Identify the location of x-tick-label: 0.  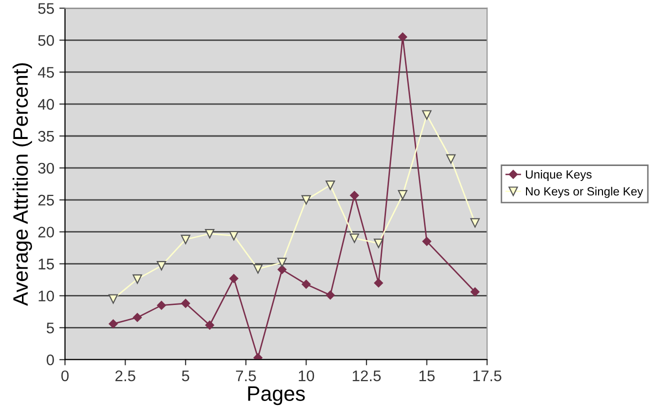
(65, 376).